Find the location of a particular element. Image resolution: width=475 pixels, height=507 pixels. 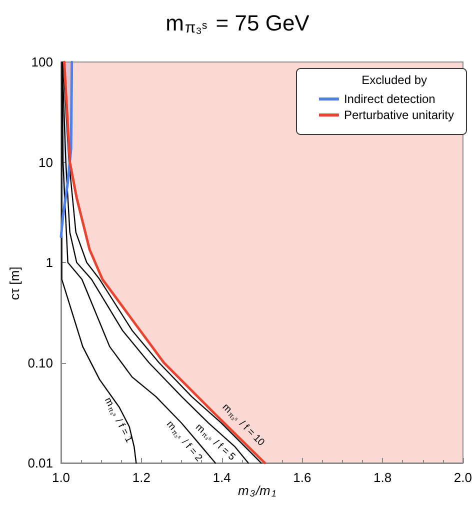

y-tick-label: 1 is located at coordinates (49, 262).